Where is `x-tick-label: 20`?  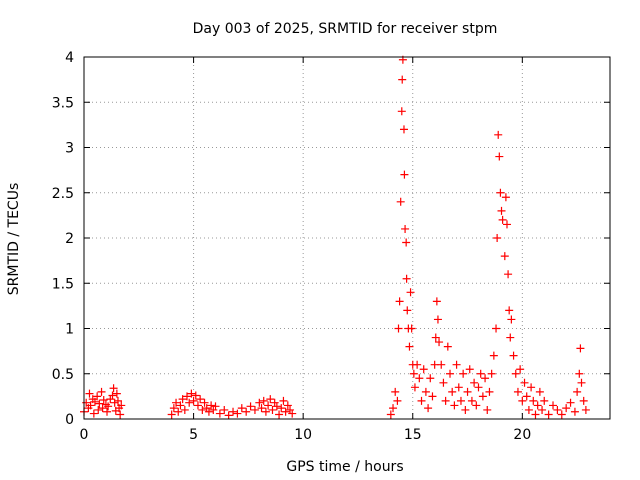 x-tick-label: 20 is located at coordinates (522, 435).